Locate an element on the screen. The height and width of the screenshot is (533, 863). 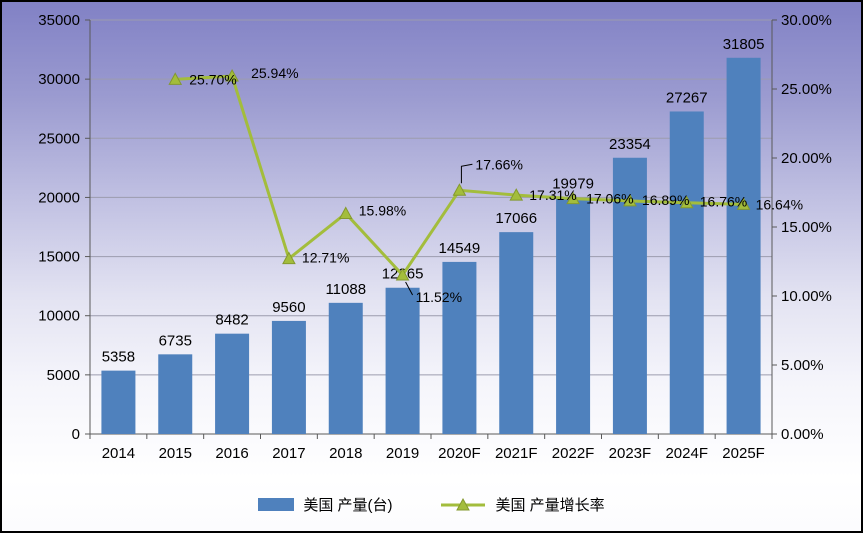
legend-bar-swatch is located at coordinates (276, 504).